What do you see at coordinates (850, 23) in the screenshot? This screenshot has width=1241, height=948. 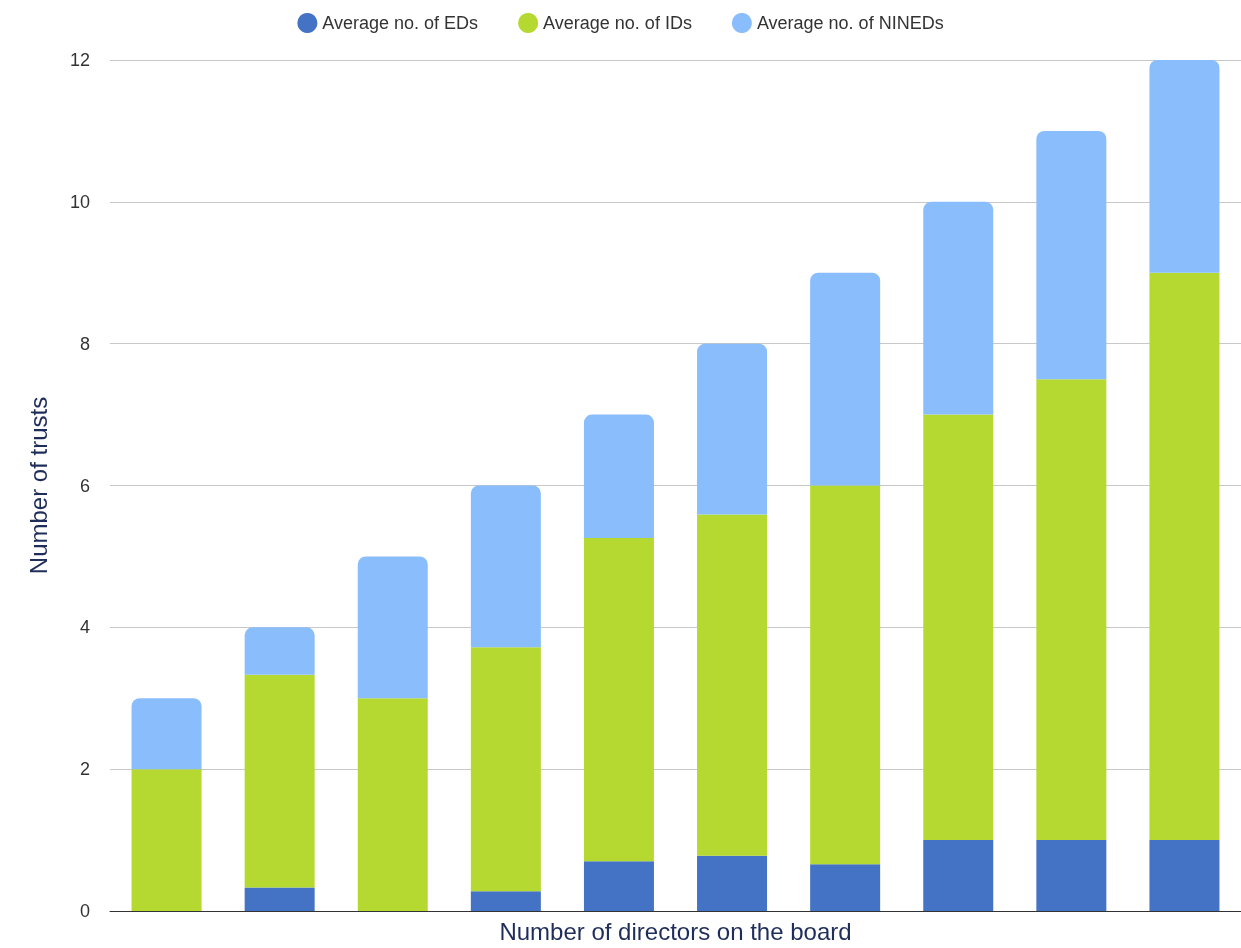 I see `legend-label: Average no. of NINEDs` at bounding box center [850, 23].